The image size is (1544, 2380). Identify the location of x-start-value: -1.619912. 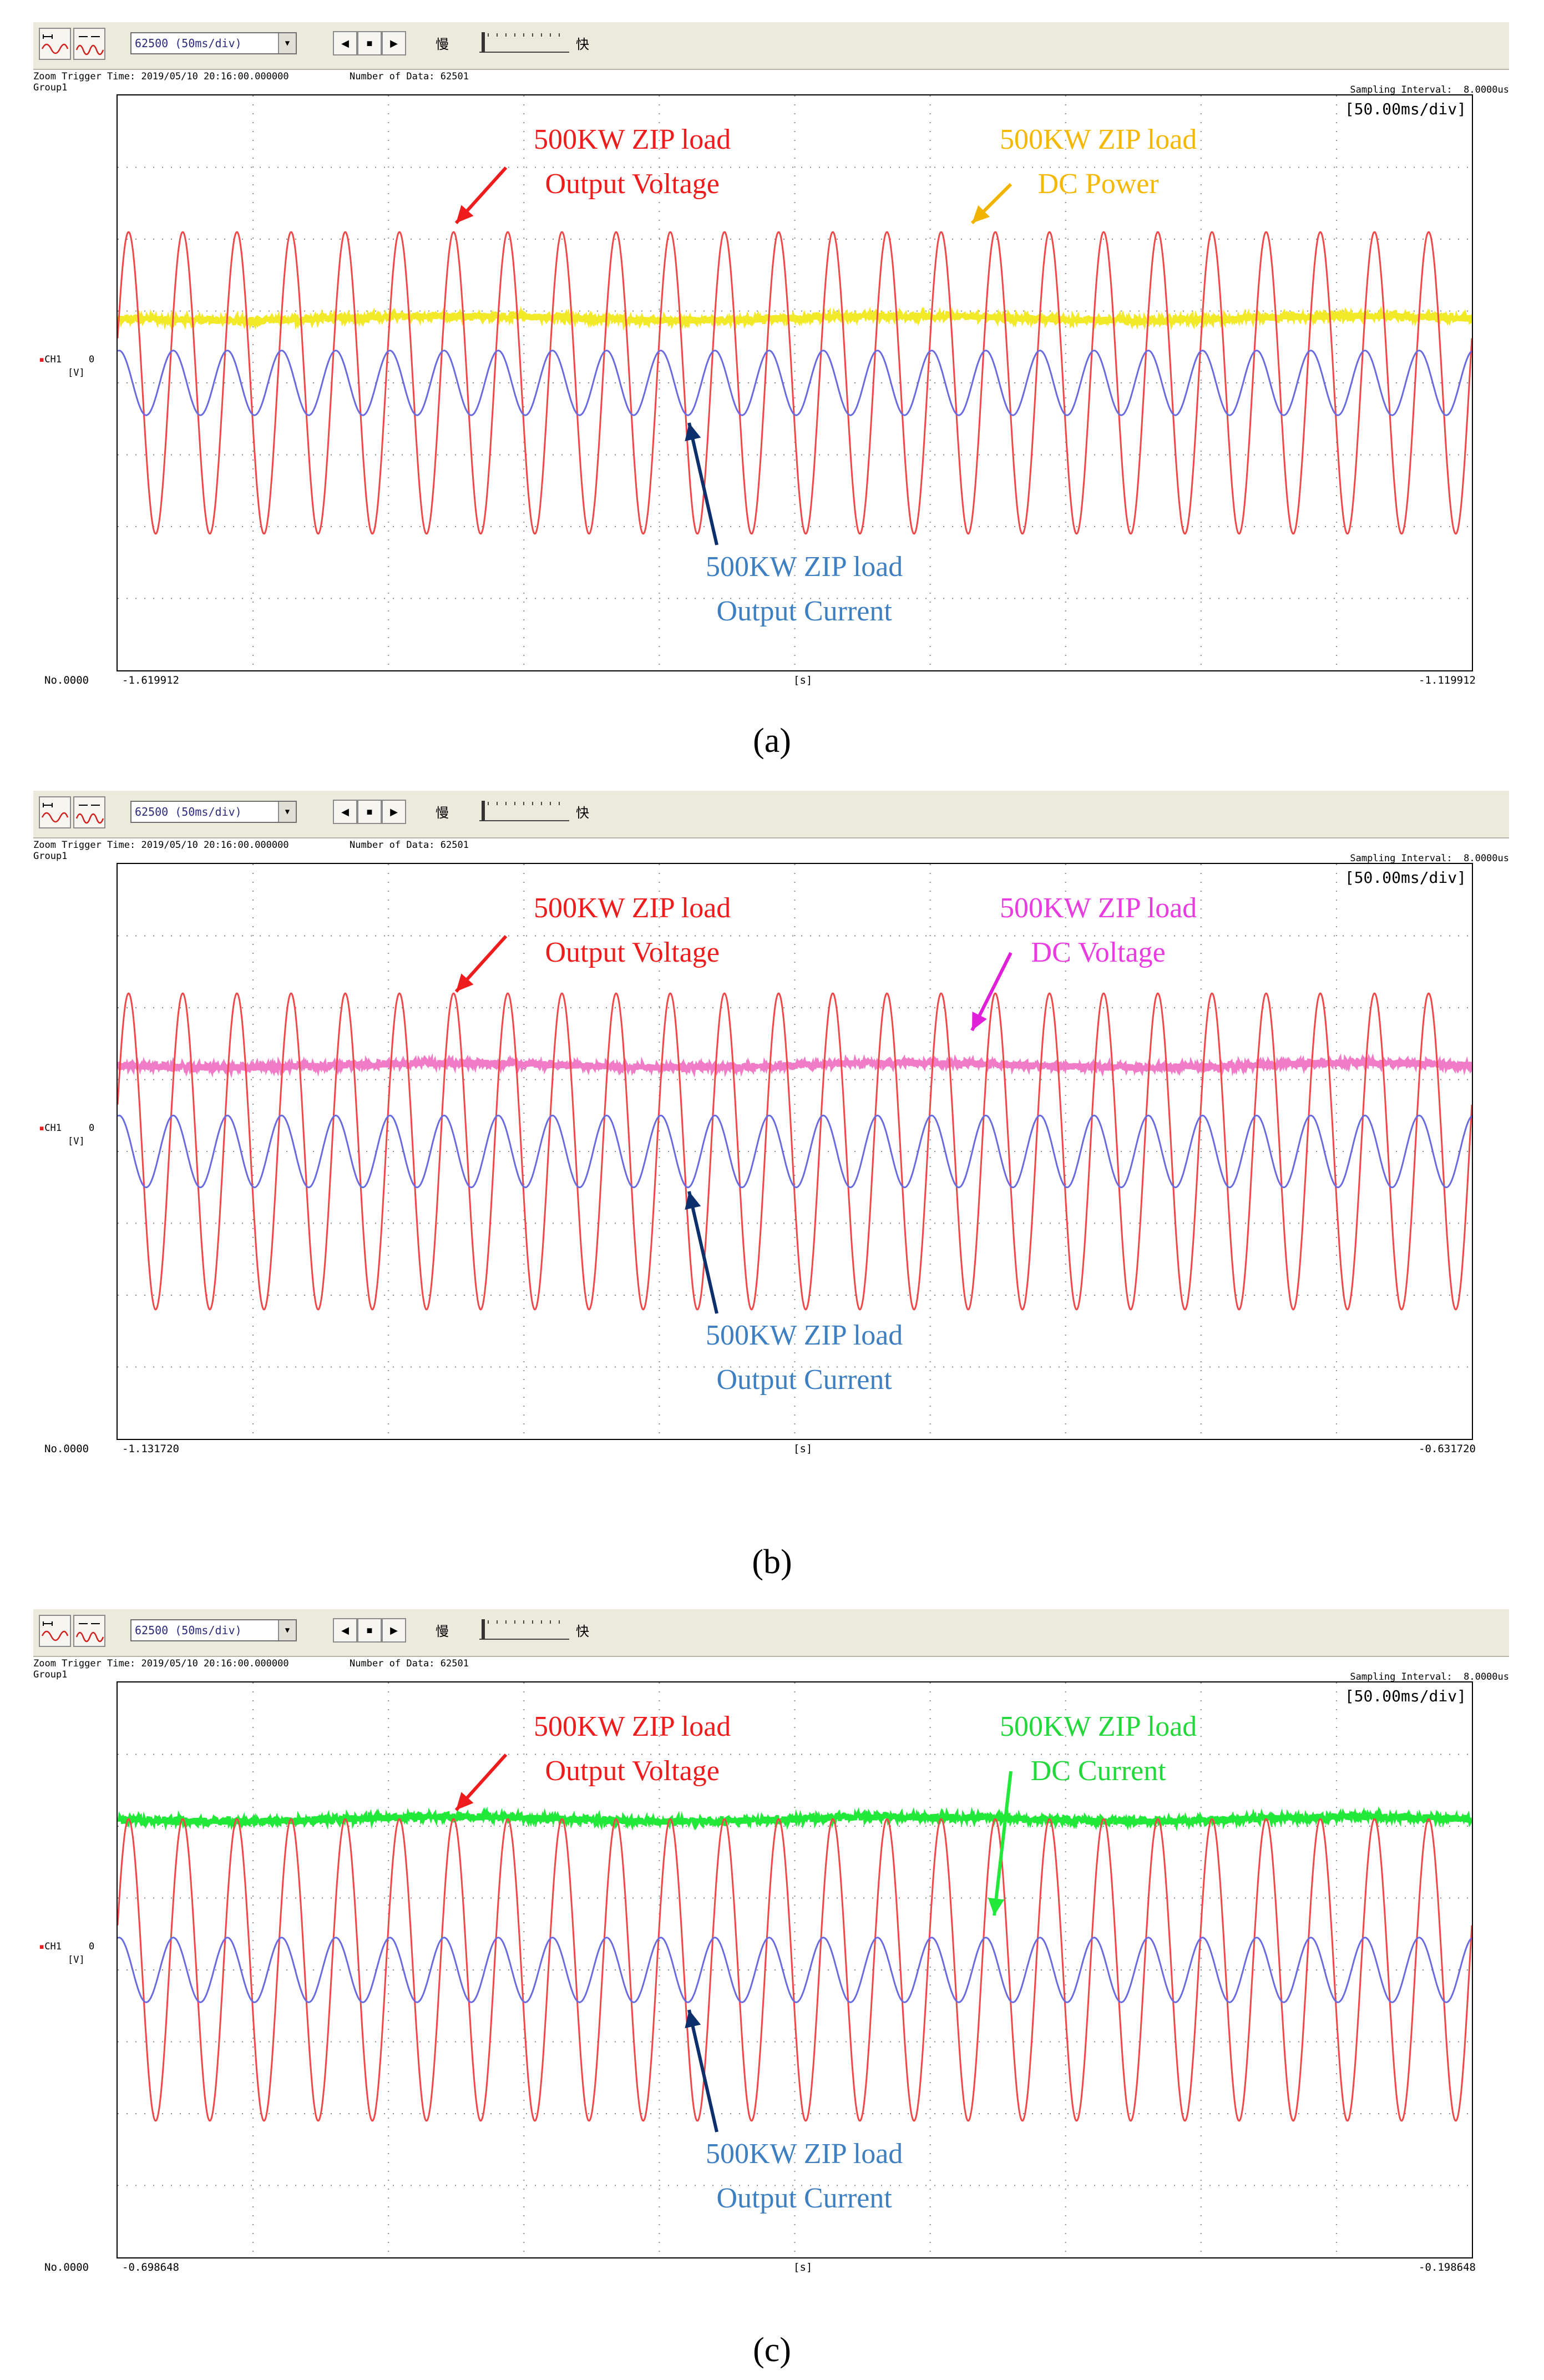
(150, 680).